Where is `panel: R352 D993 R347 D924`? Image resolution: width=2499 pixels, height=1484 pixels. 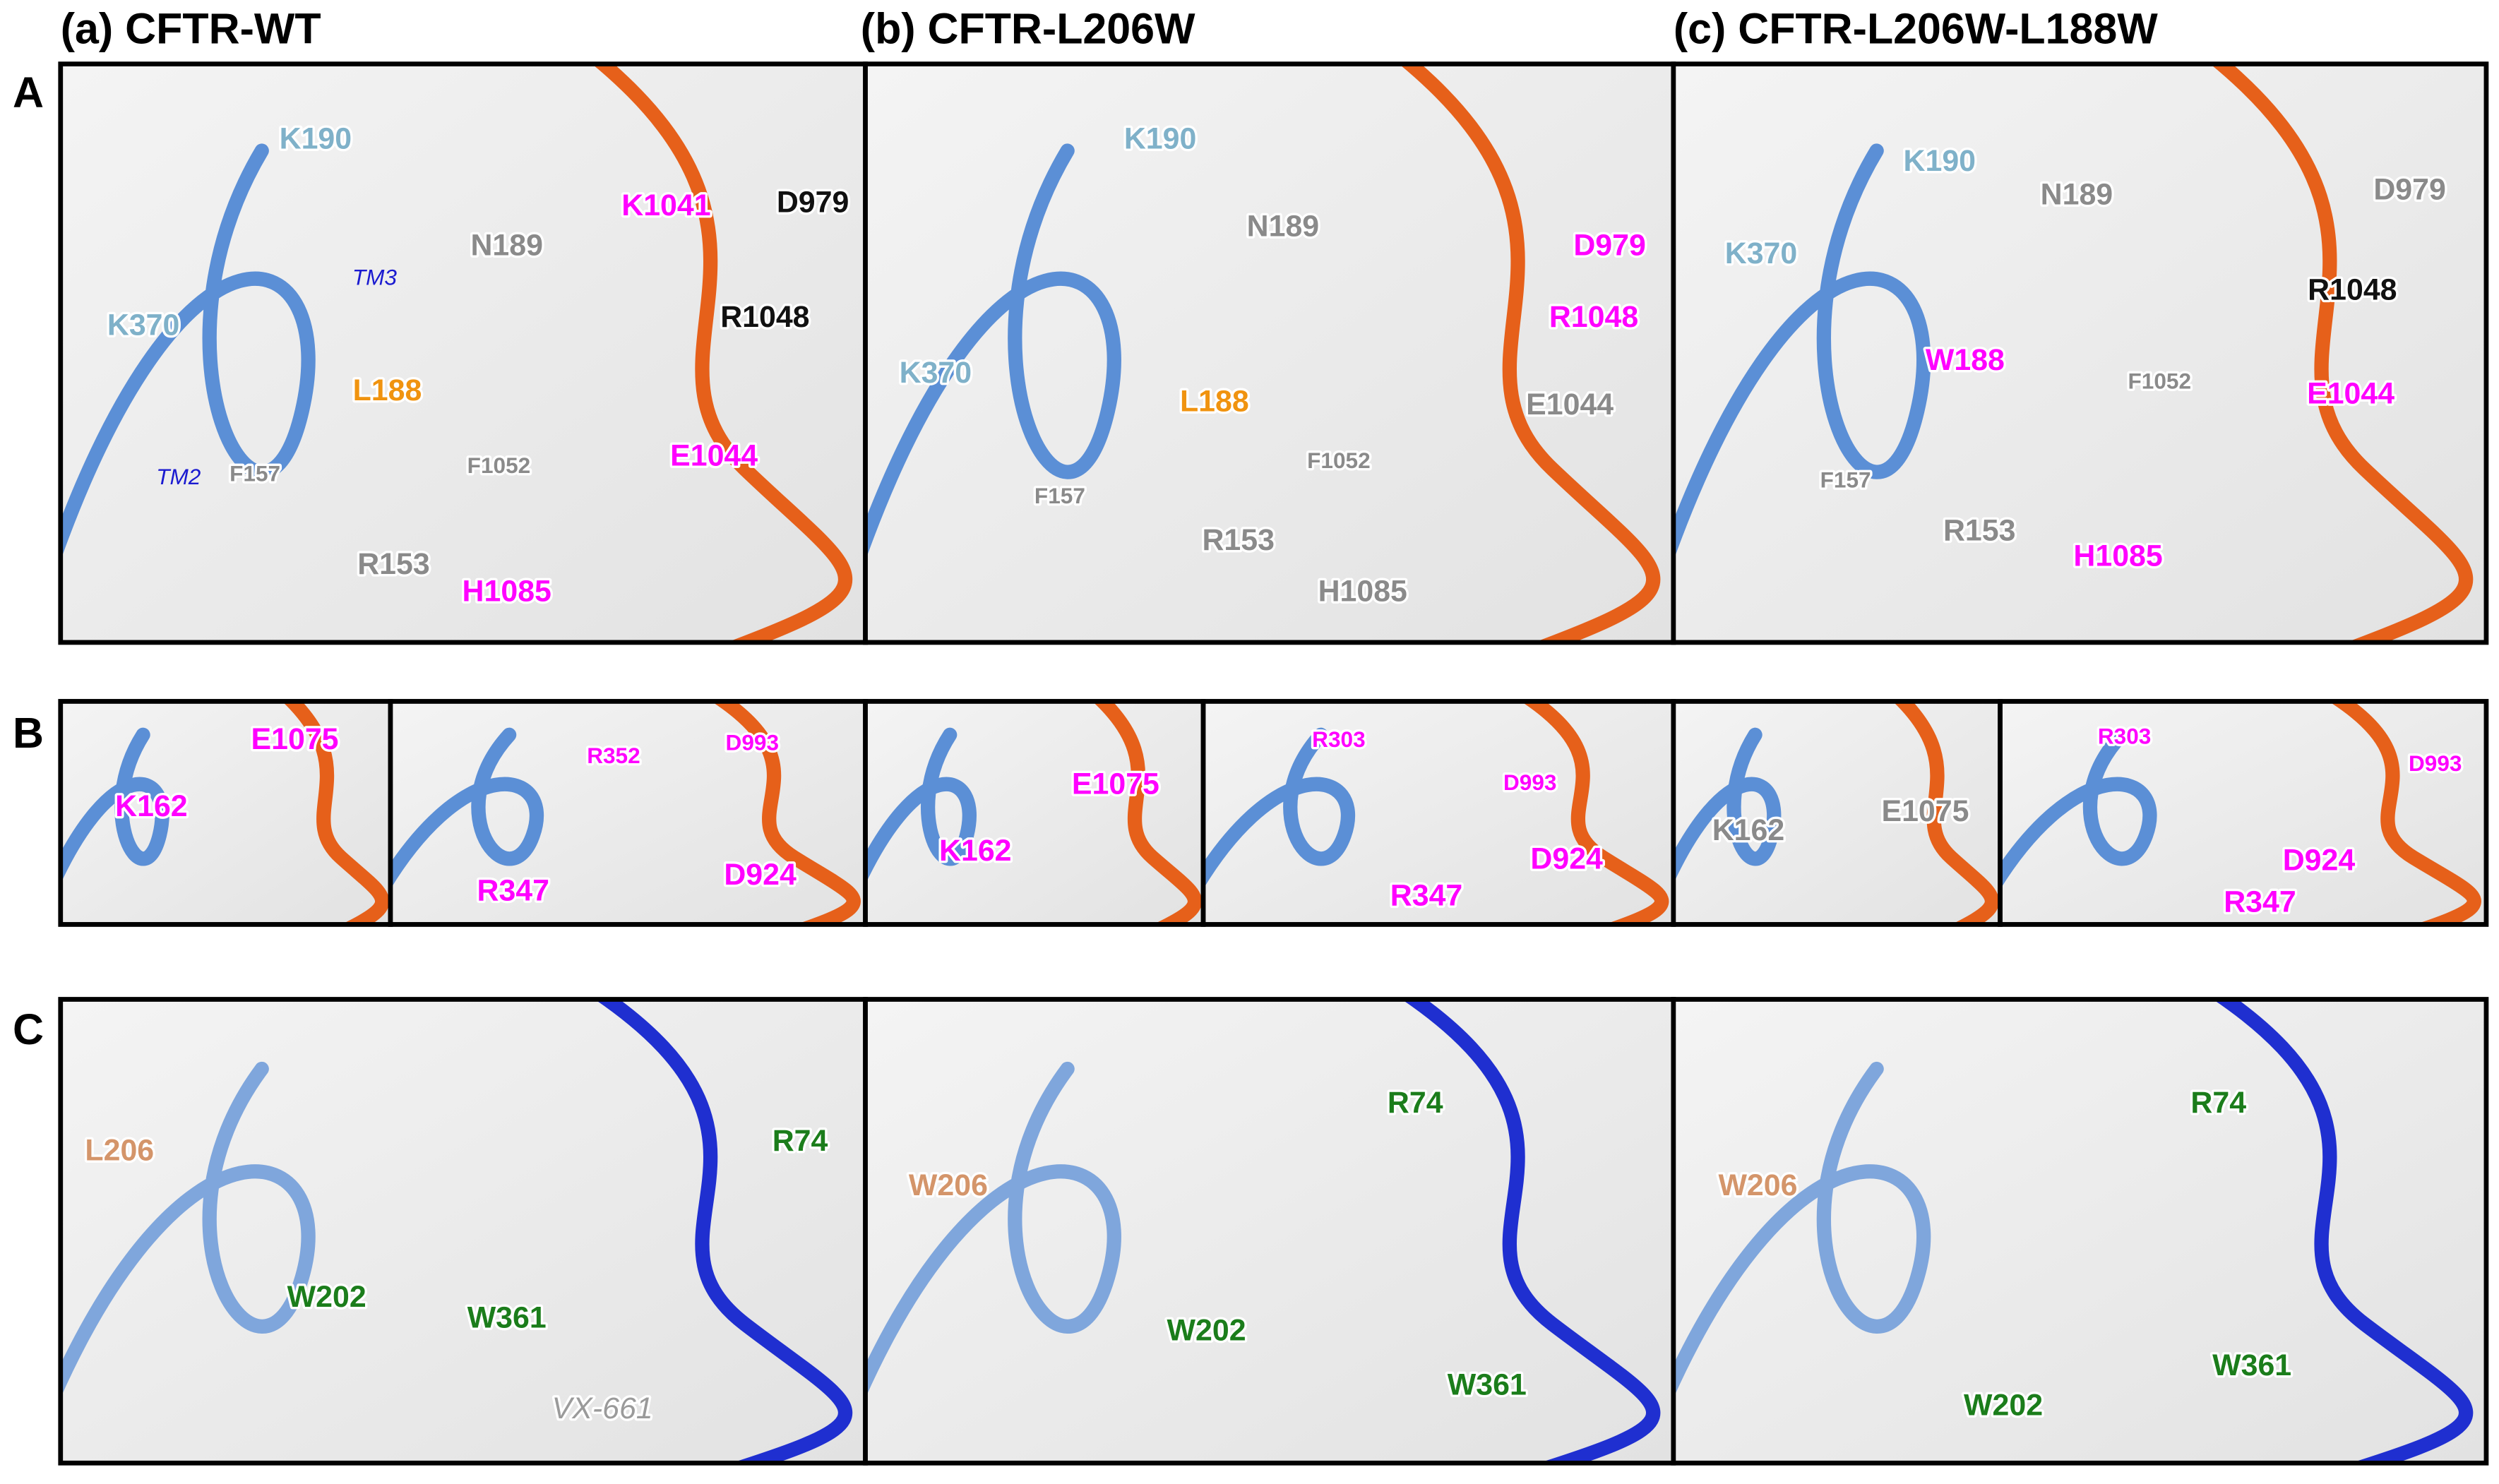 panel: R352 D993 R347 D924 is located at coordinates (628, 813).